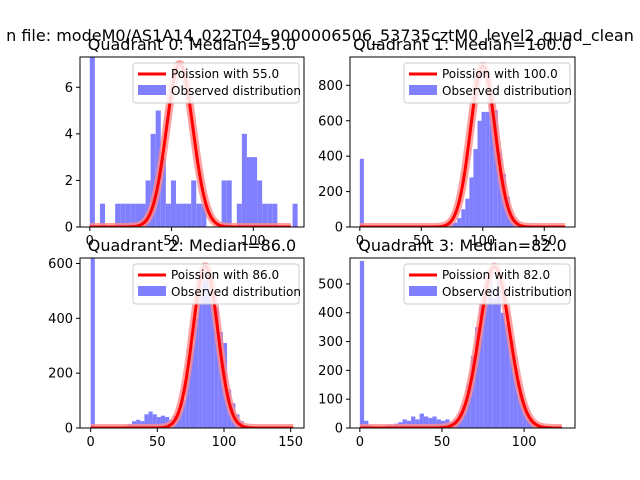  What do you see at coordinates (330, 86) in the screenshot?
I see `y-tick-label: 800` at bounding box center [330, 86].